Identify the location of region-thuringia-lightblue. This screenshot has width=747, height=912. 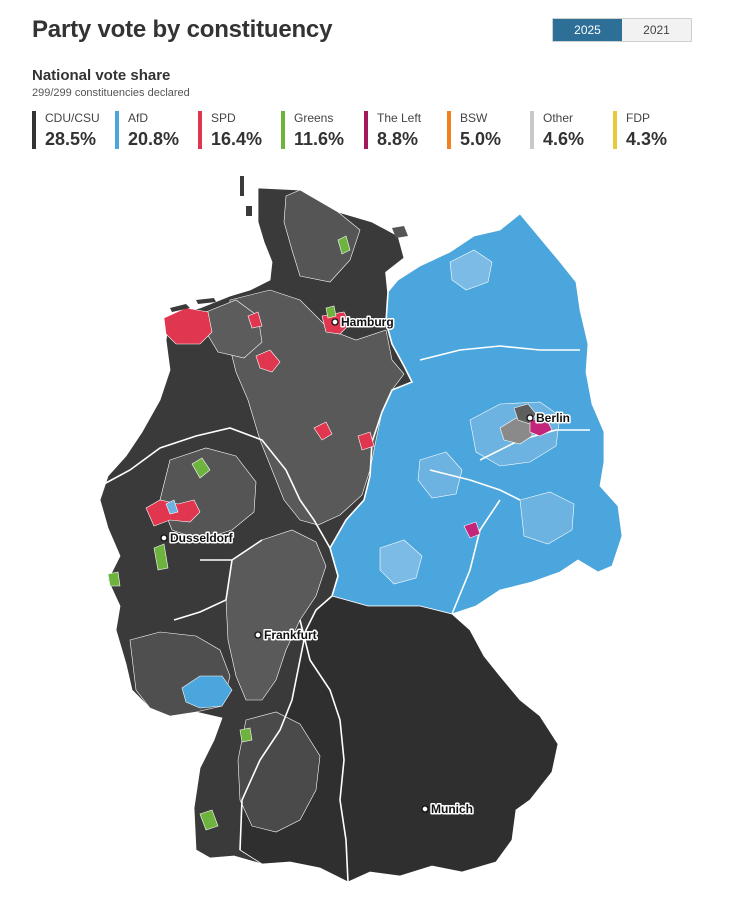
(401, 562).